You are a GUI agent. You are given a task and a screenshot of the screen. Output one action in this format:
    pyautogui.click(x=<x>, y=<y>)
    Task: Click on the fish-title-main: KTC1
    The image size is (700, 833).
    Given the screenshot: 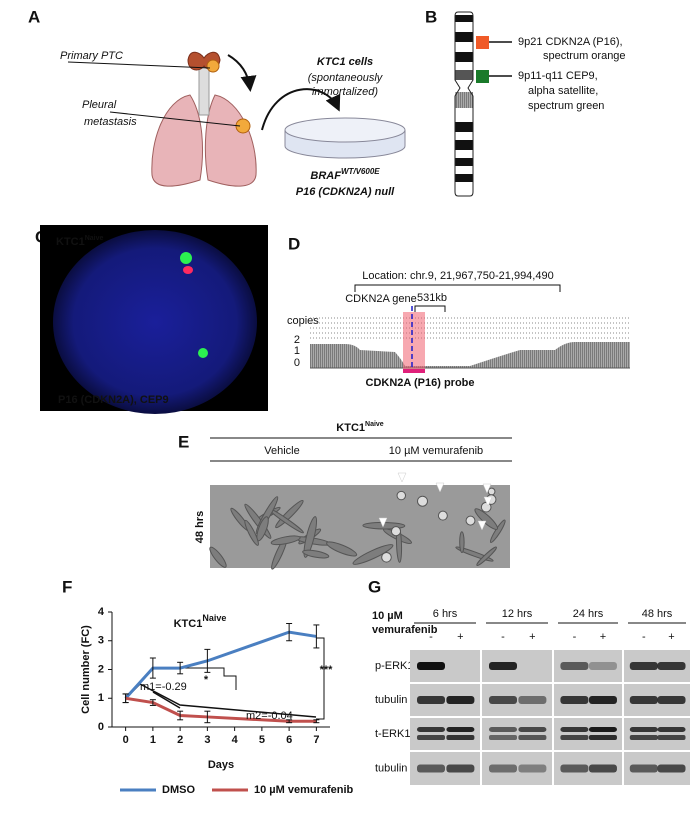 What is the action you would take?
    pyautogui.click(x=70, y=242)
    